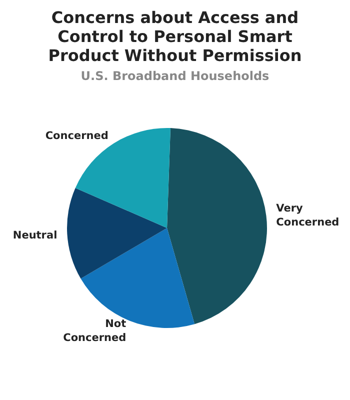 This screenshot has height=400, width=350. I want to click on slice-label: Concerned, so click(76, 136).